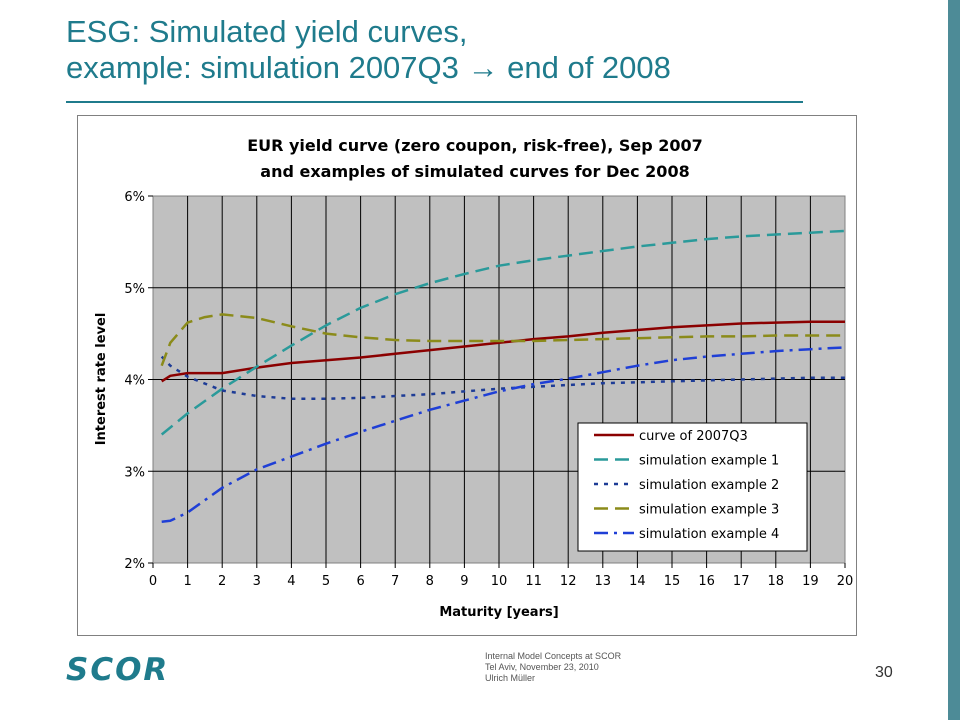 The width and height of the screenshot is (960, 720). What do you see at coordinates (257, 581) in the screenshot?
I see `x-tick-label: 3` at bounding box center [257, 581].